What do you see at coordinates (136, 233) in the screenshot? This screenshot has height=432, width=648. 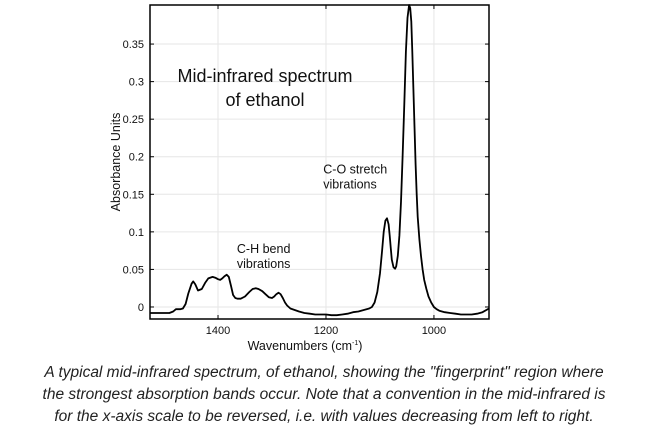 I see `y-tick-label: 0.1` at bounding box center [136, 233].